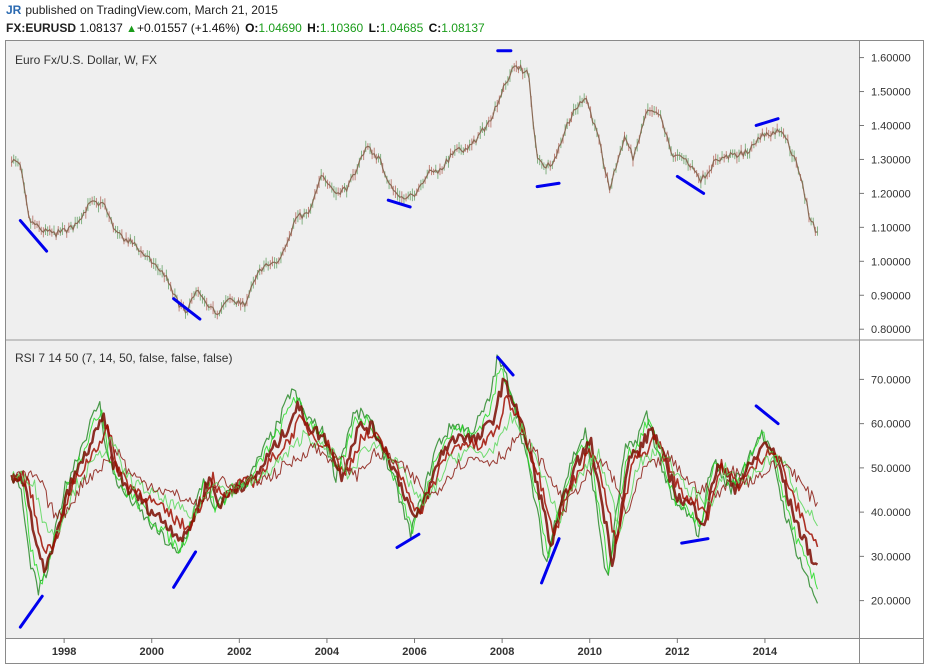 The image size is (928, 669). What do you see at coordinates (502, 652) in the screenshot?
I see `time-tick-label: 2008` at bounding box center [502, 652].